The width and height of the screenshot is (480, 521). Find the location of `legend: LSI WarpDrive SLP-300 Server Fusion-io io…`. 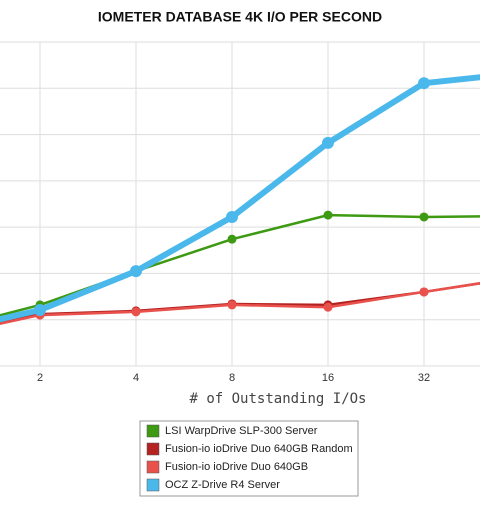

legend: LSI WarpDrive SLP-300 Server Fusion-io io… is located at coordinates (249, 458).